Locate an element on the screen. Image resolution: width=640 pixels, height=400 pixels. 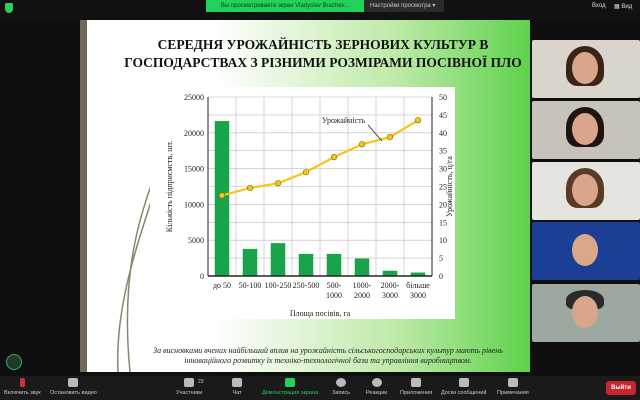
y-right-axis-label: Урожайність, ц/га is located at coordinates (449, 186).